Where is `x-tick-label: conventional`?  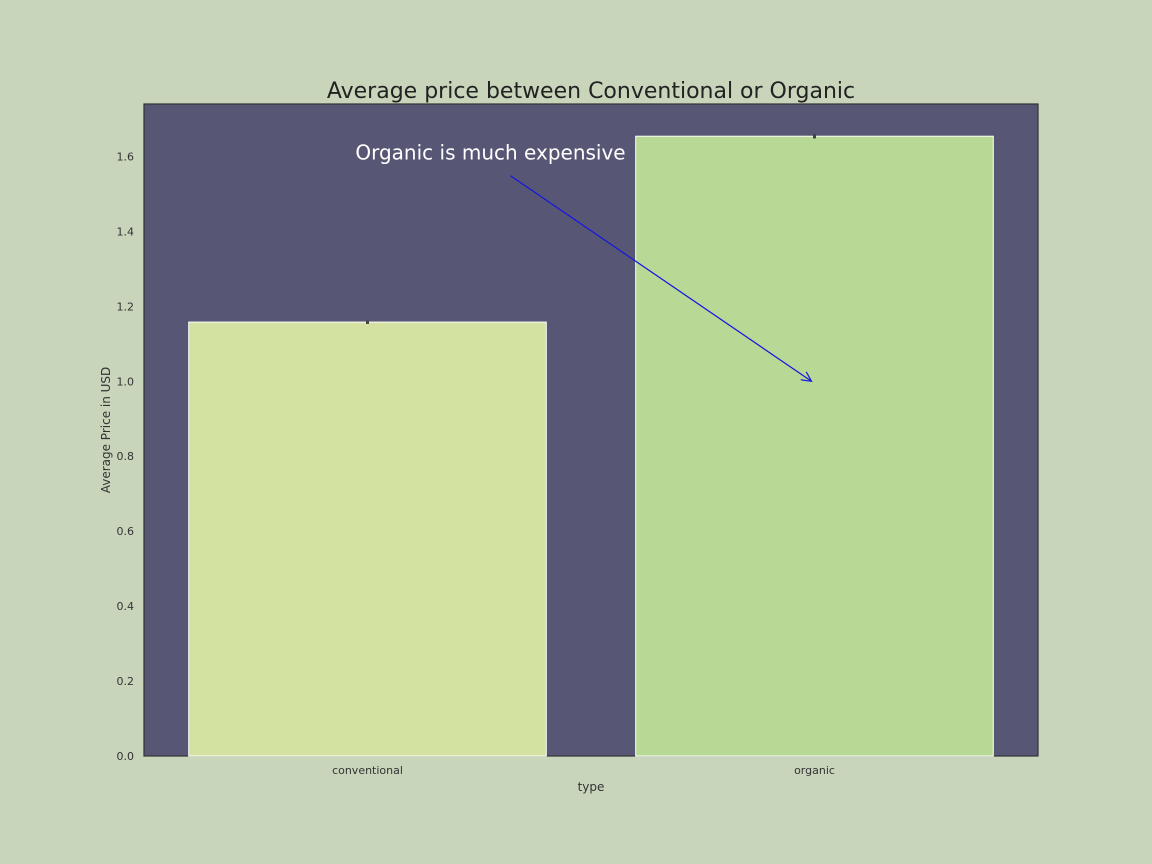 x-tick-label: conventional is located at coordinates (367, 770).